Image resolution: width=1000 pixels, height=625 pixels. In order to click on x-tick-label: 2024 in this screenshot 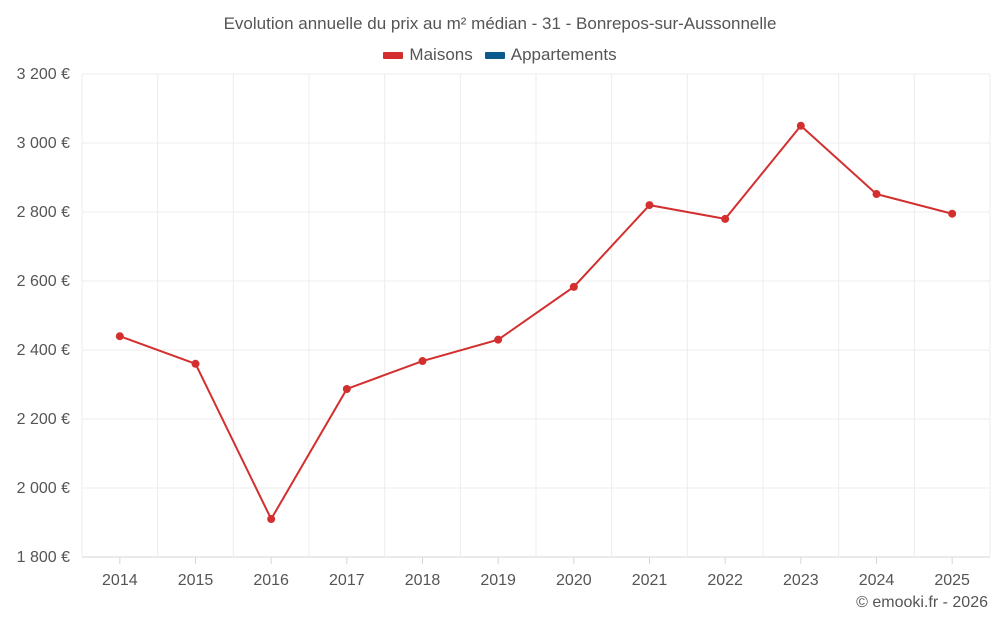, I will do `click(877, 580)`.